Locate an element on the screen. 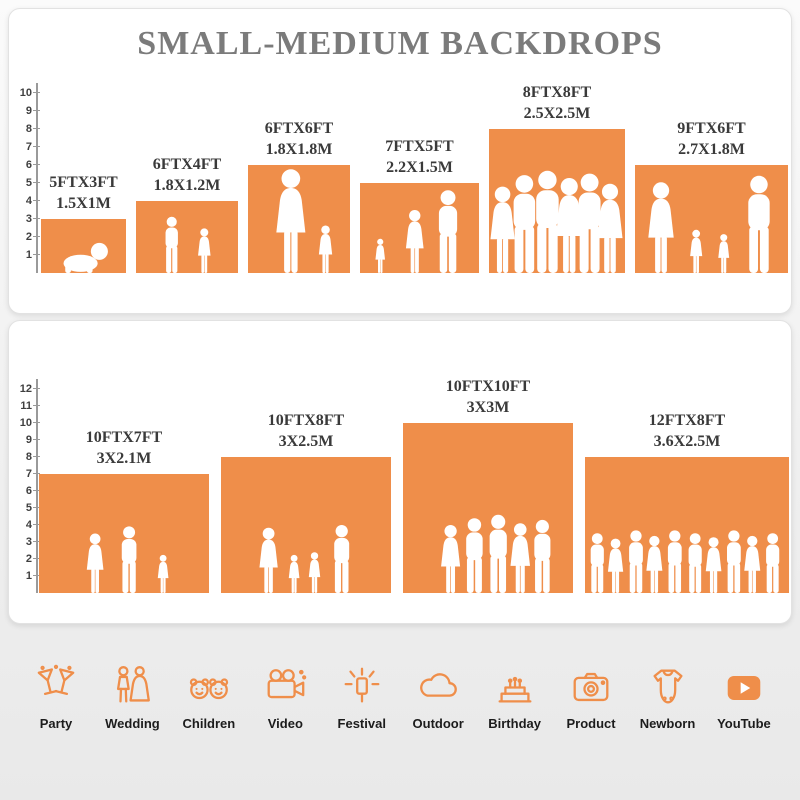 The image size is (800, 800). y-axis-ruler: 1 2 3 4 5 6 7 8 9 10 is located at coordinates (29, 161).